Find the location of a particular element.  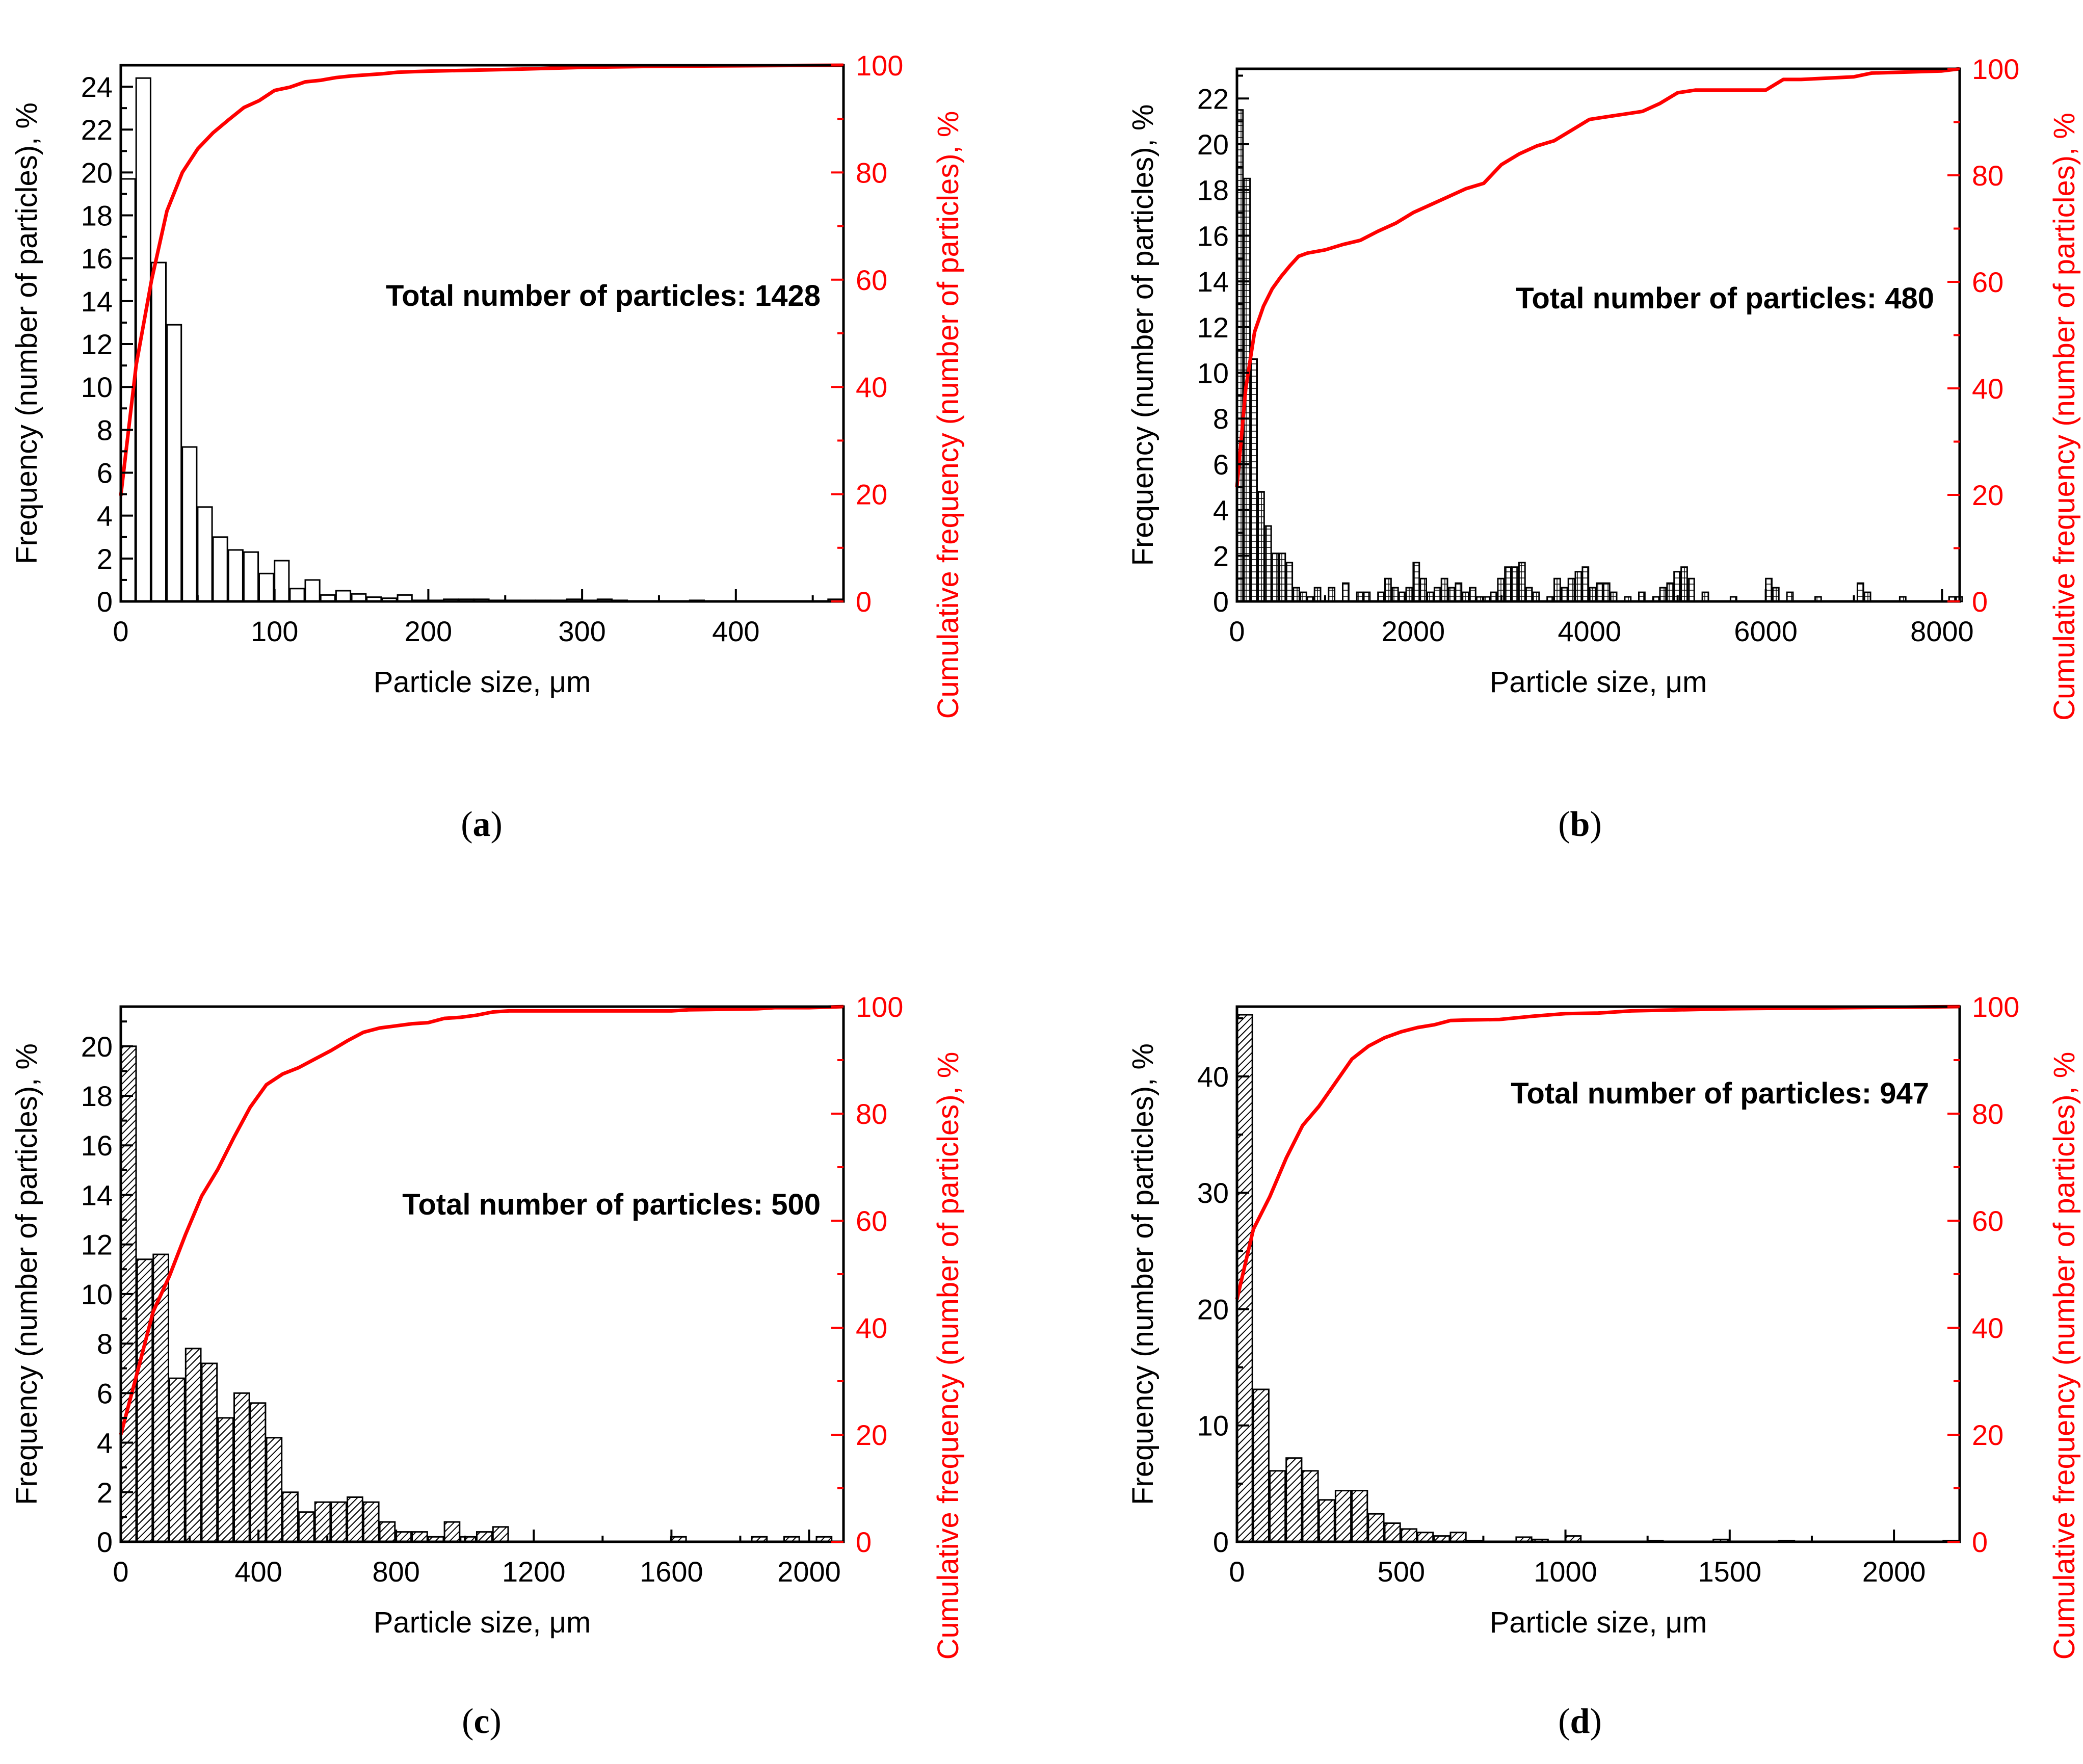

y2tick-label-a: 0 is located at coordinates (864, 602).